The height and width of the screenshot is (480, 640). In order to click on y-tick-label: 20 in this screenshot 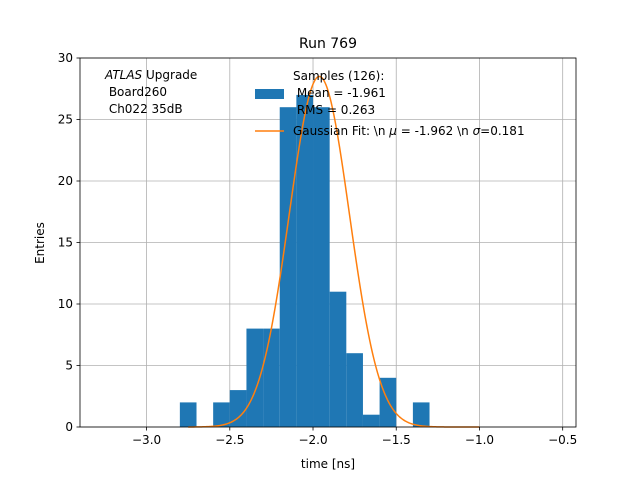, I will do `click(65, 181)`.